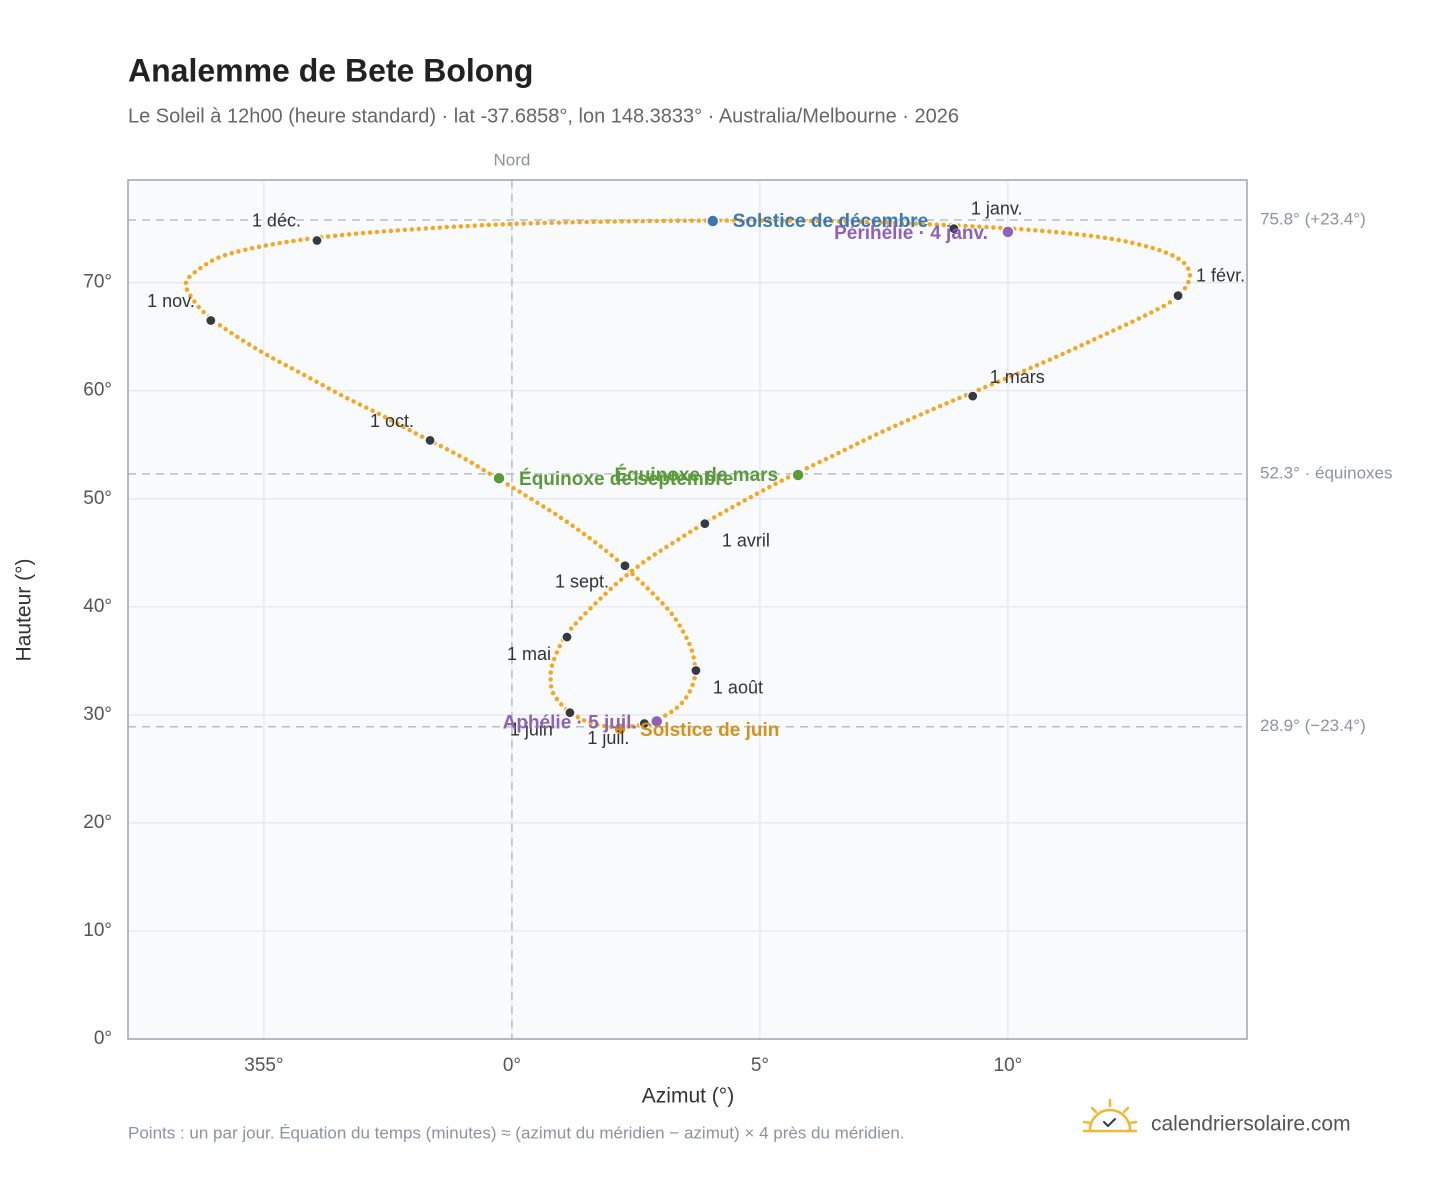 The image size is (1448, 1188). I want to click on event-label: Équinoxe de septembre, so click(626, 479).